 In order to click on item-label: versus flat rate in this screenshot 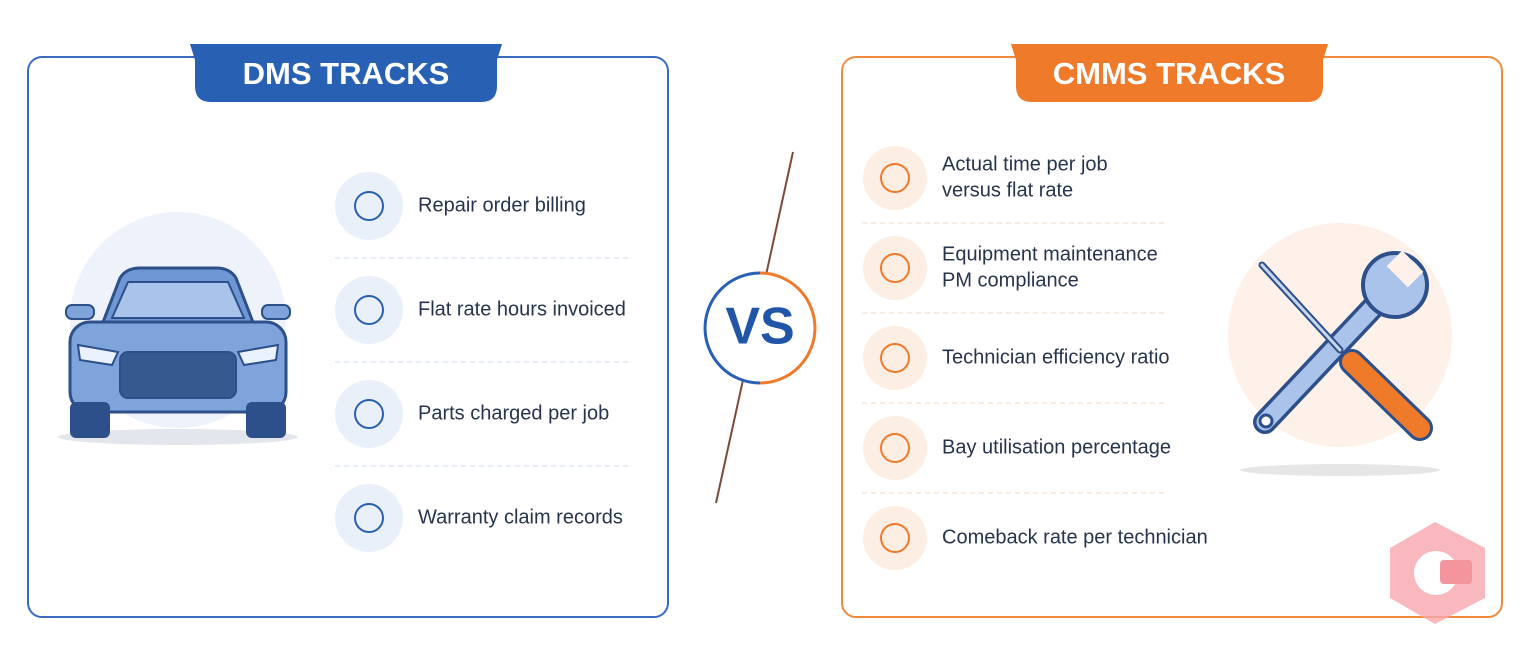, I will do `click(1007, 190)`.